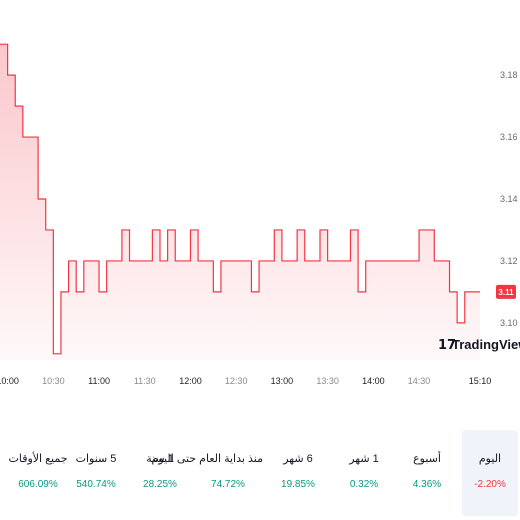  Describe the element at coordinates (298, 484) in the screenshot. I see `performance-value: 19.85%` at that location.